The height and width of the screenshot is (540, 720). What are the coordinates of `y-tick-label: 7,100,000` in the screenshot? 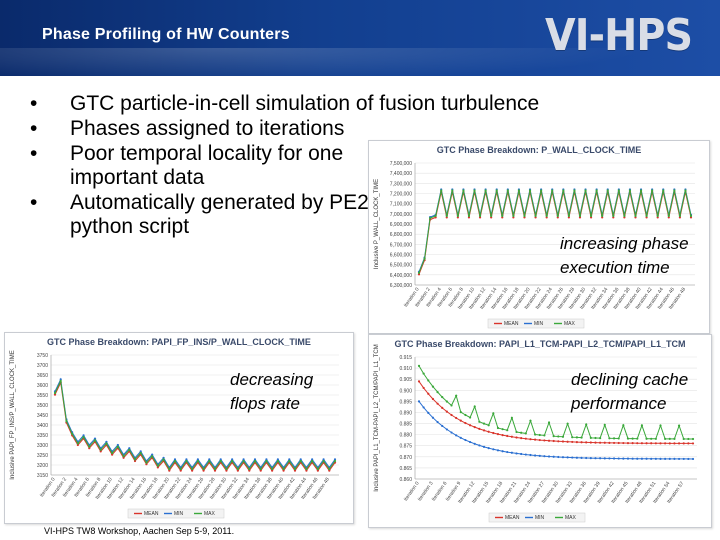 It's located at (401, 205).